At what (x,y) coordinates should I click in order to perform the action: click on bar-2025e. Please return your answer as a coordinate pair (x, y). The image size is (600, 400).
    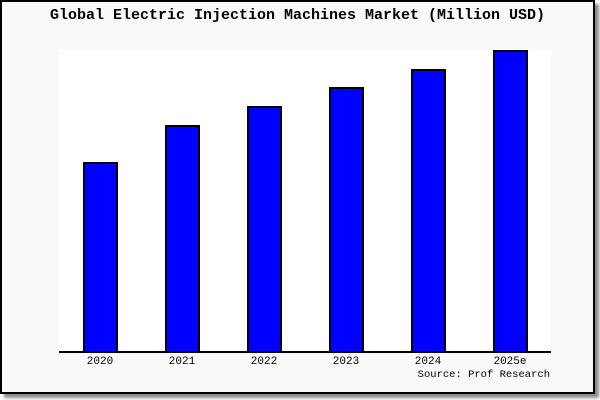
    Looking at the image, I should click on (510, 200).